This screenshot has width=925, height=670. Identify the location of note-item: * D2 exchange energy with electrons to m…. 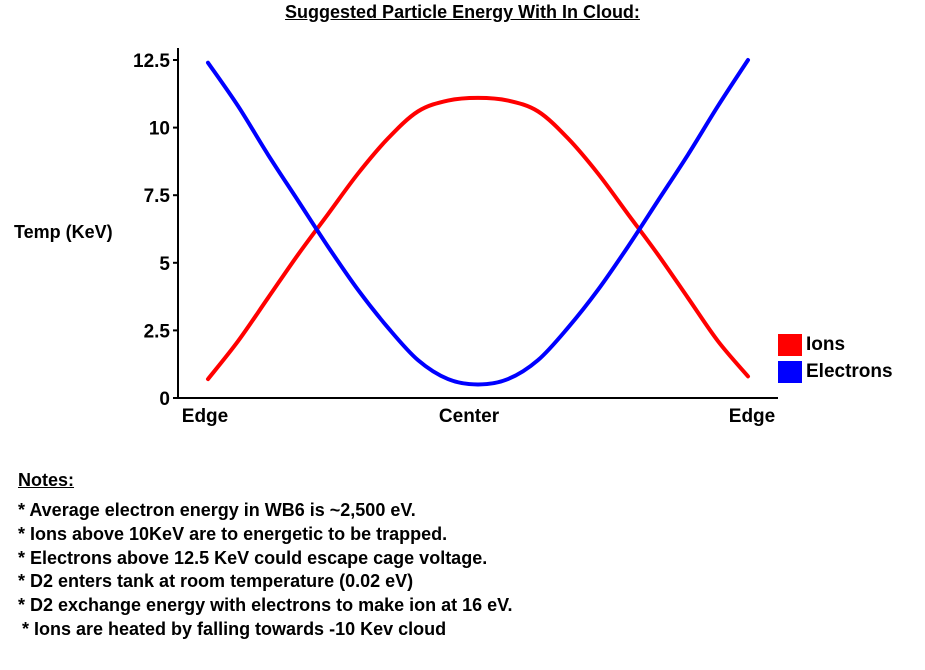
(265, 605).